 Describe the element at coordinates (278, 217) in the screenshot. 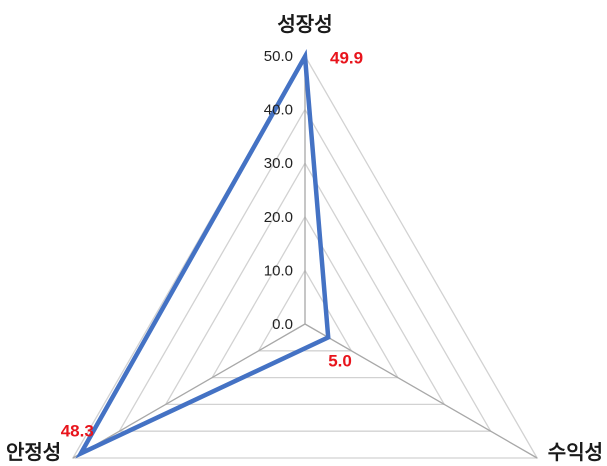

I see `tick-label-2: 20.0` at that location.